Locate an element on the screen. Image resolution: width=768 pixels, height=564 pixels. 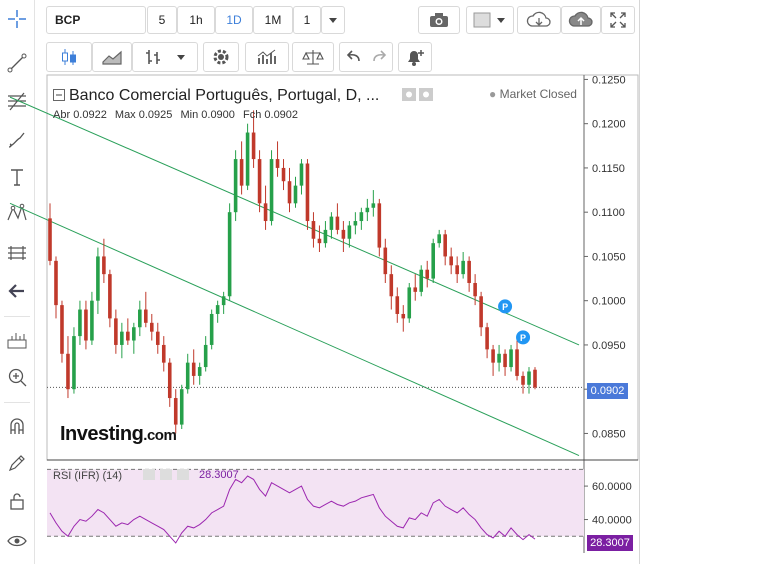
magnet-icon is located at coordinates (17, 427).